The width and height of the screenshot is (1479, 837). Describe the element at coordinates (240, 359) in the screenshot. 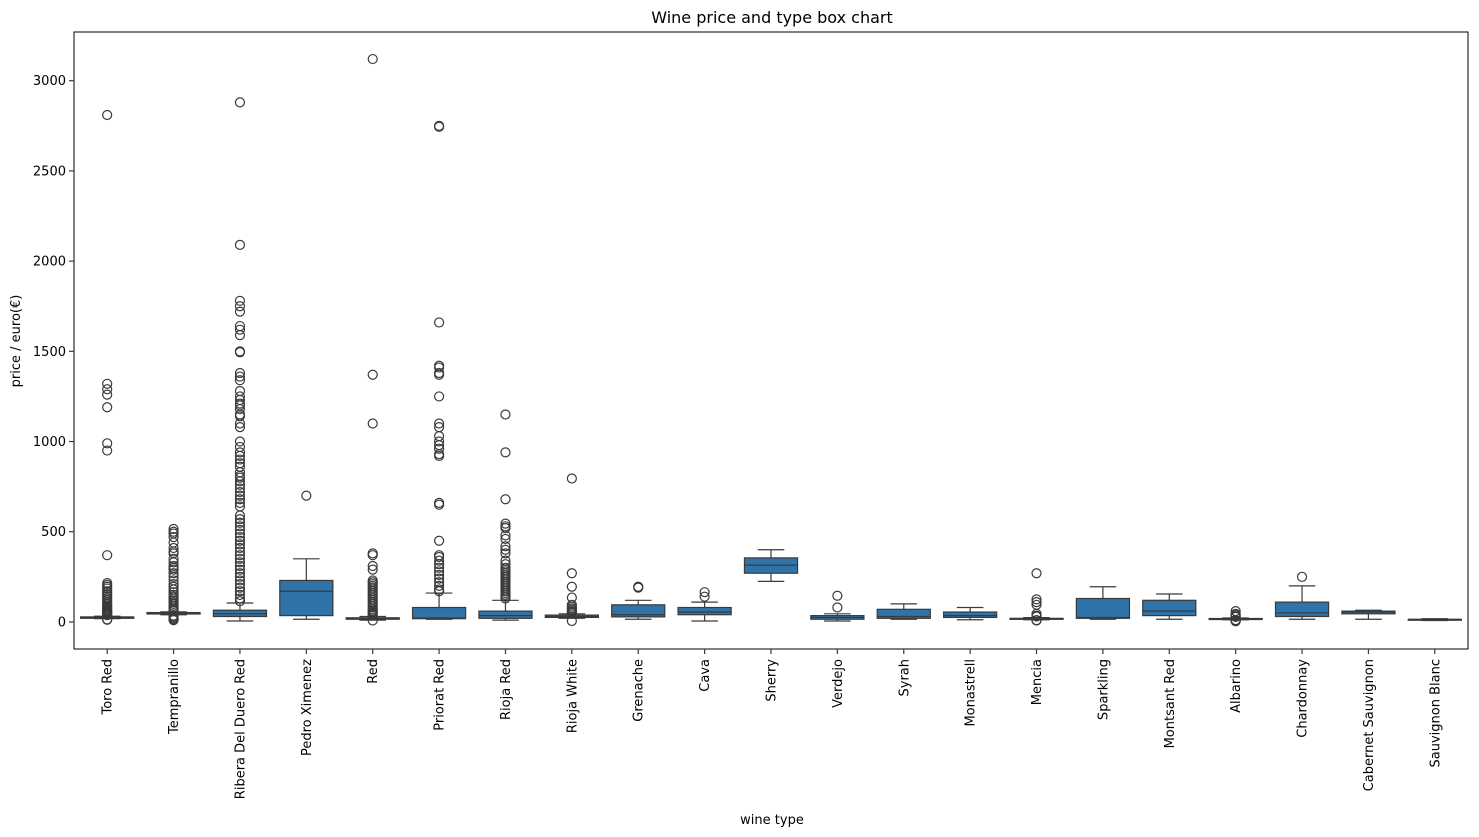

I see `box-group-ribera-del-duero-red` at that location.